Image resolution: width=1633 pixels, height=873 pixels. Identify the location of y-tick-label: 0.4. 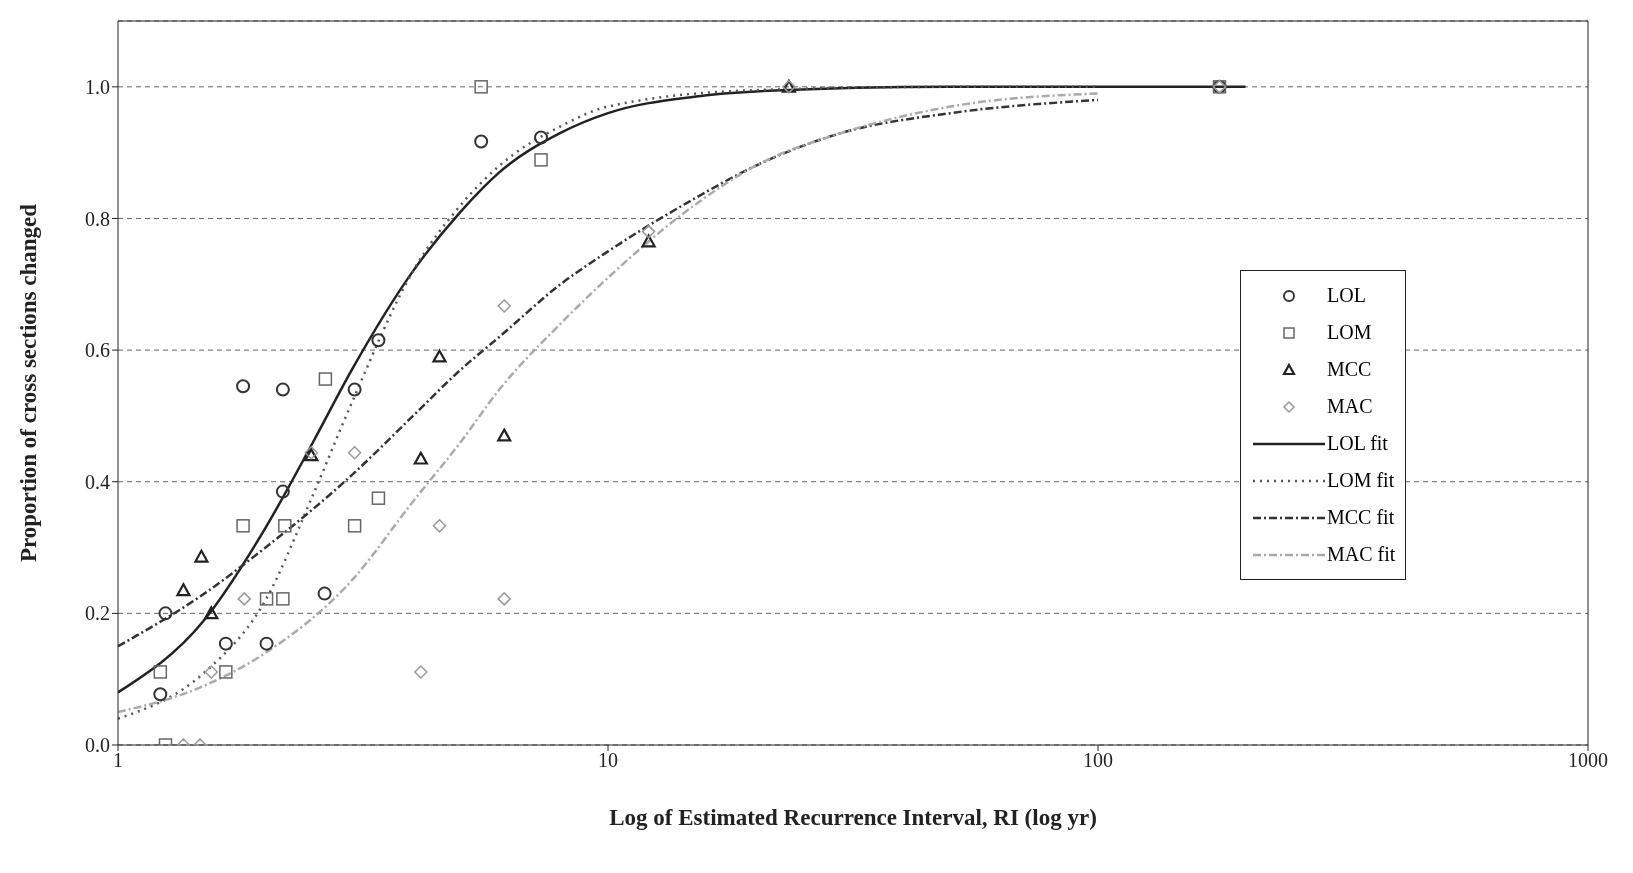
(97, 481).